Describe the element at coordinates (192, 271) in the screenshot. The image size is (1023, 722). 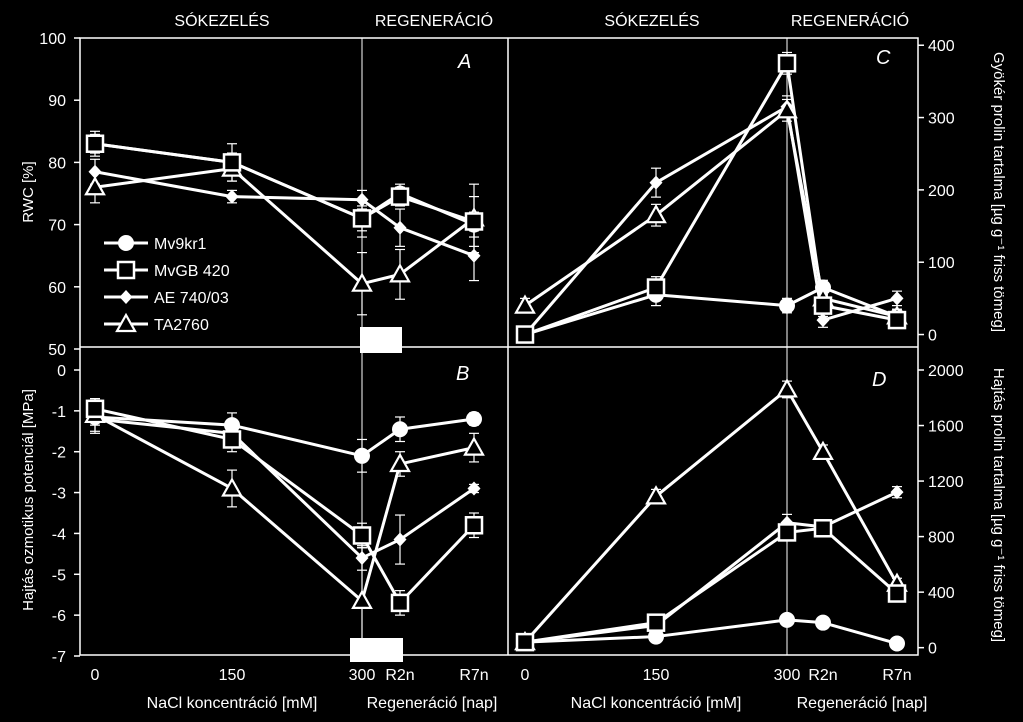
I see `legend-label: MvGB 420` at that location.